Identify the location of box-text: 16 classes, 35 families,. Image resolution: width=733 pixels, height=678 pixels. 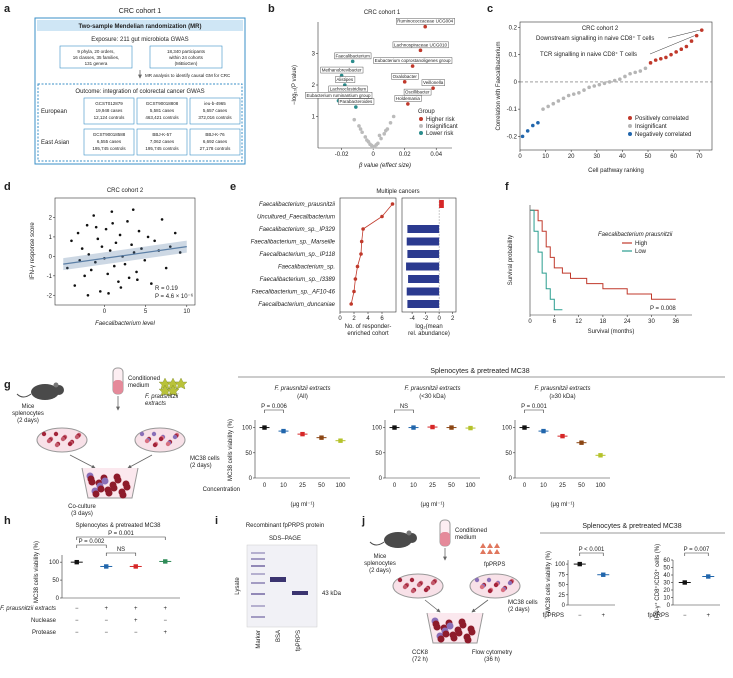
(96, 57).